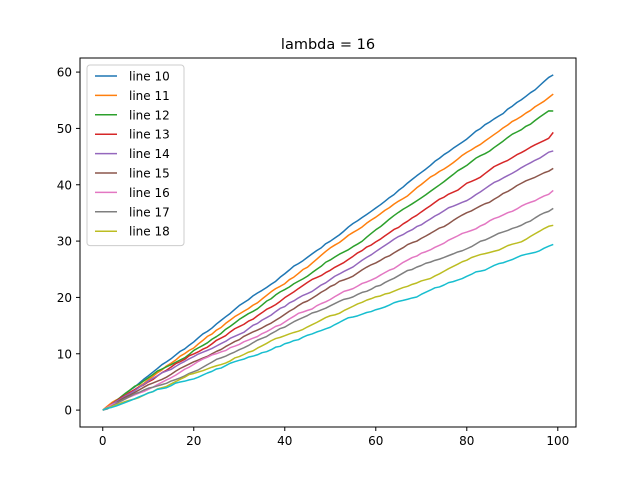 Image resolution: width=640 pixels, height=480 pixels. I want to click on chart-title: lambda = 16, so click(328, 45).